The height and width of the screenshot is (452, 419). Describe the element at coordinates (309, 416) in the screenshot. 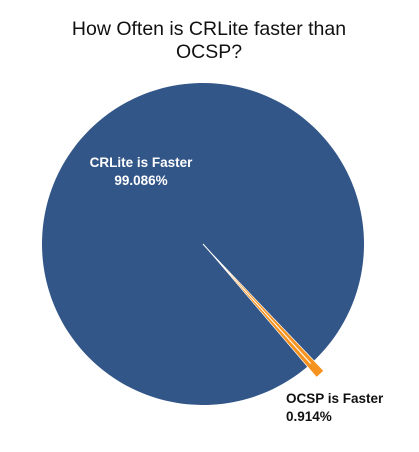

I see `slice-label-ocsp-value: 0.914%` at that location.